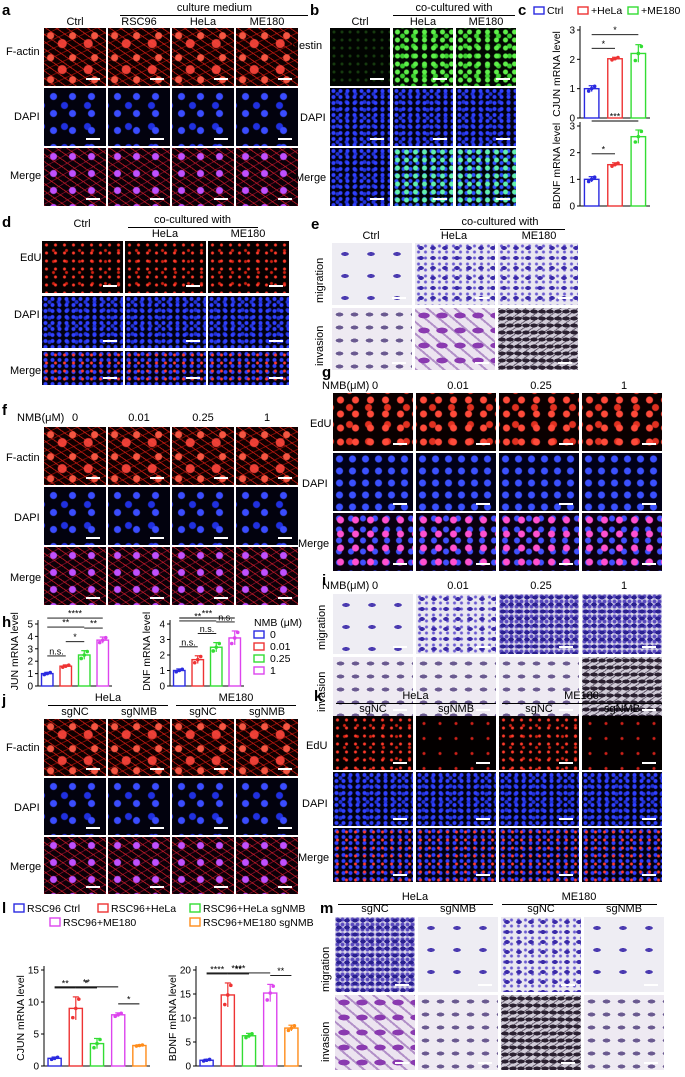  I want to click on g-row-edu: EdU, so click(321, 424).